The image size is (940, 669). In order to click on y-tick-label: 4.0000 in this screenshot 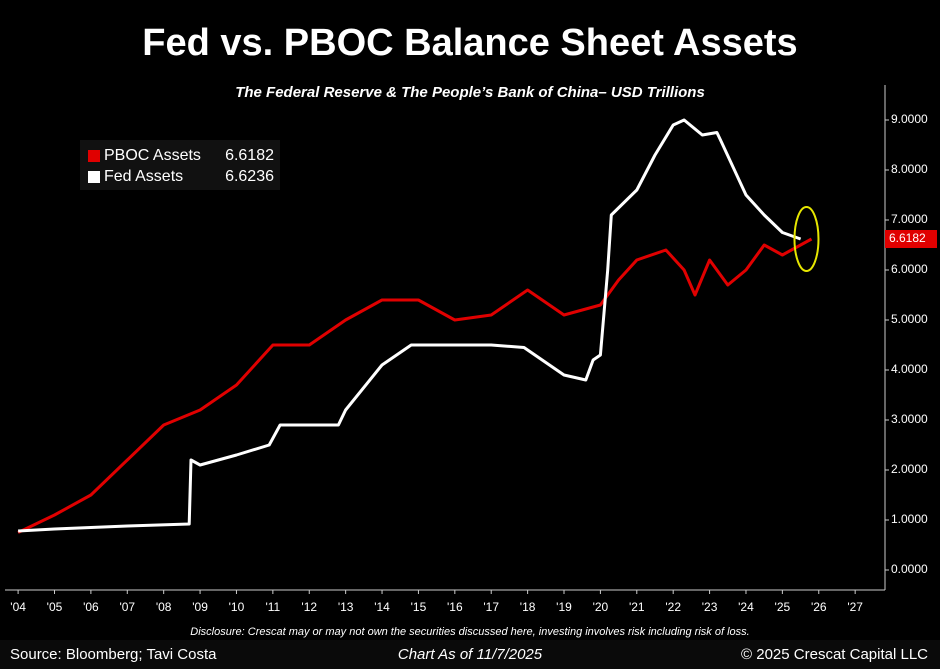, I will do `click(909, 369)`.